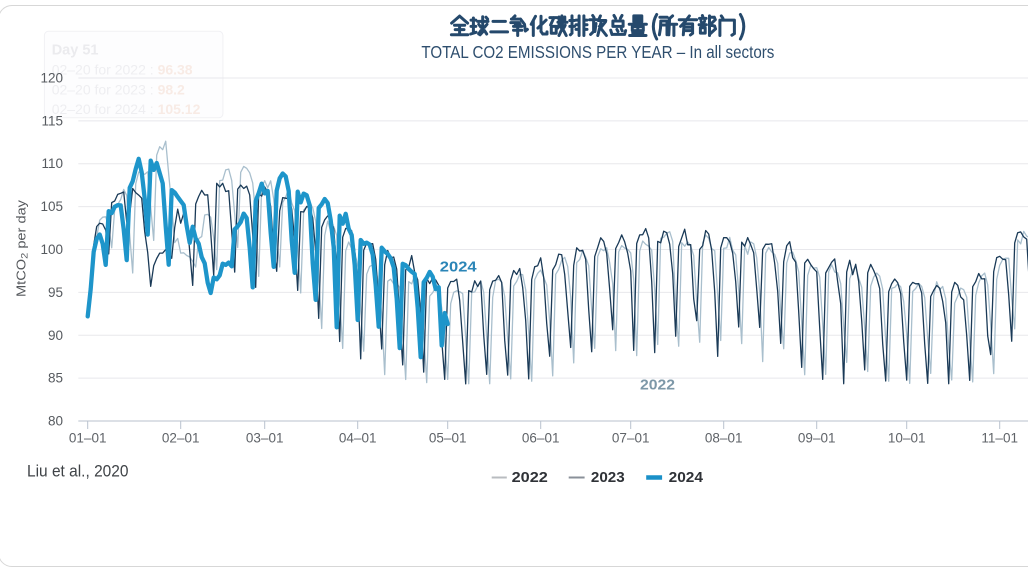  Describe the element at coordinates (265, 438) in the screenshot. I see `svg-text: 03–01` at that location.